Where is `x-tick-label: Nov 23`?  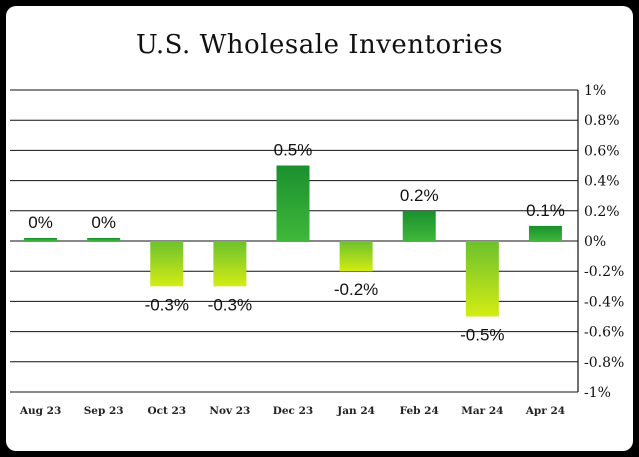 x-tick-label: Nov 23 is located at coordinates (229, 411).